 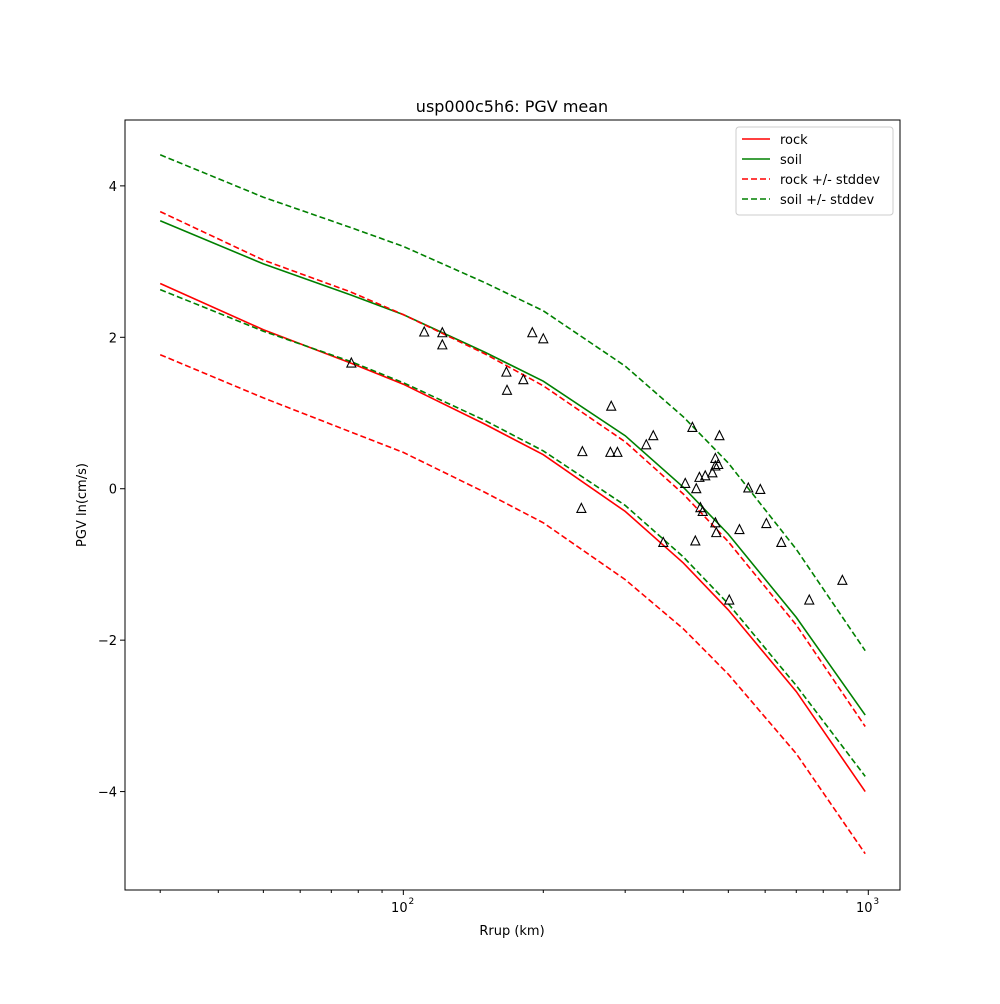 I want to click on y-tick-label: 0, so click(x=113, y=490).